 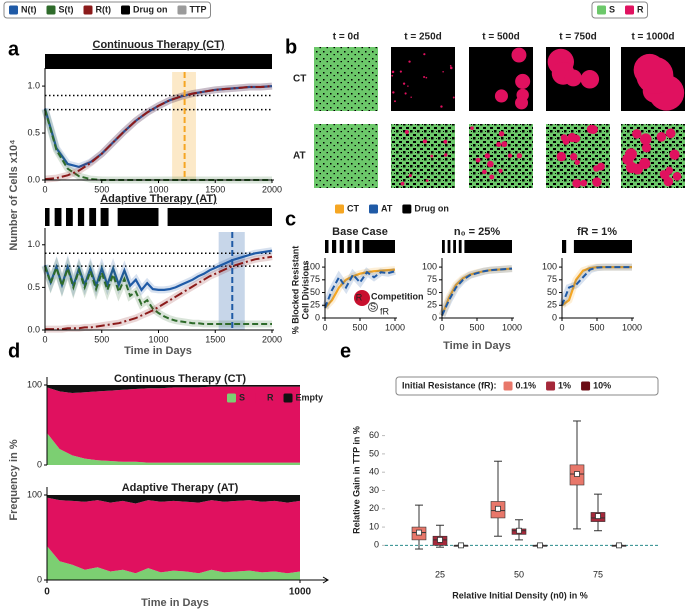 I want to click on y-tick-label: 1.0, so click(x=33, y=244).